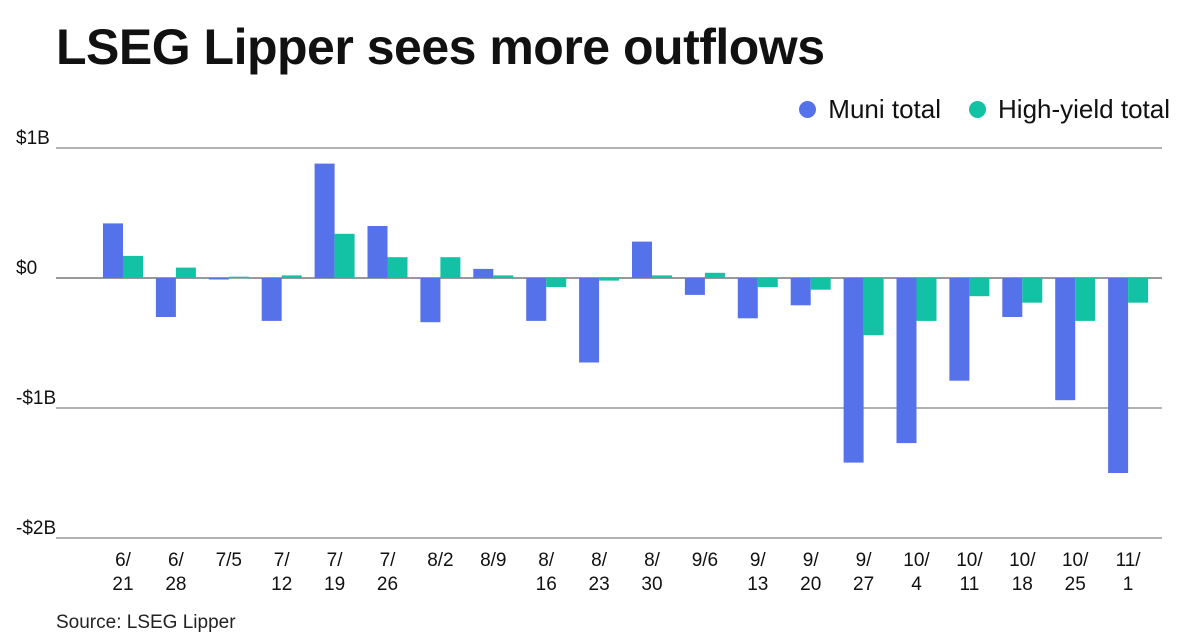 Image resolution: width=1200 pixels, height=634 pixels. What do you see at coordinates (36, 528) in the screenshot?
I see `y-tick-label: -$2B` at bounding box center [36, 528].